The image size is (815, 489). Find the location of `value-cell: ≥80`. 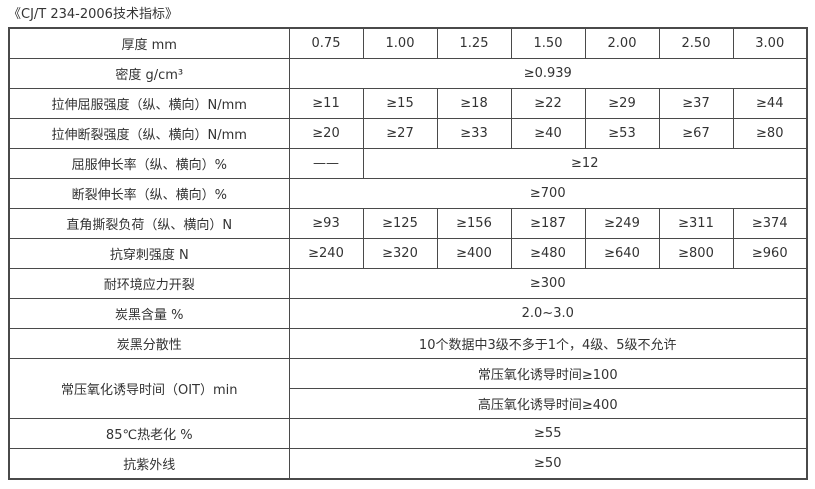

value-cell: ≥80 is located at coordinates (770, 133).